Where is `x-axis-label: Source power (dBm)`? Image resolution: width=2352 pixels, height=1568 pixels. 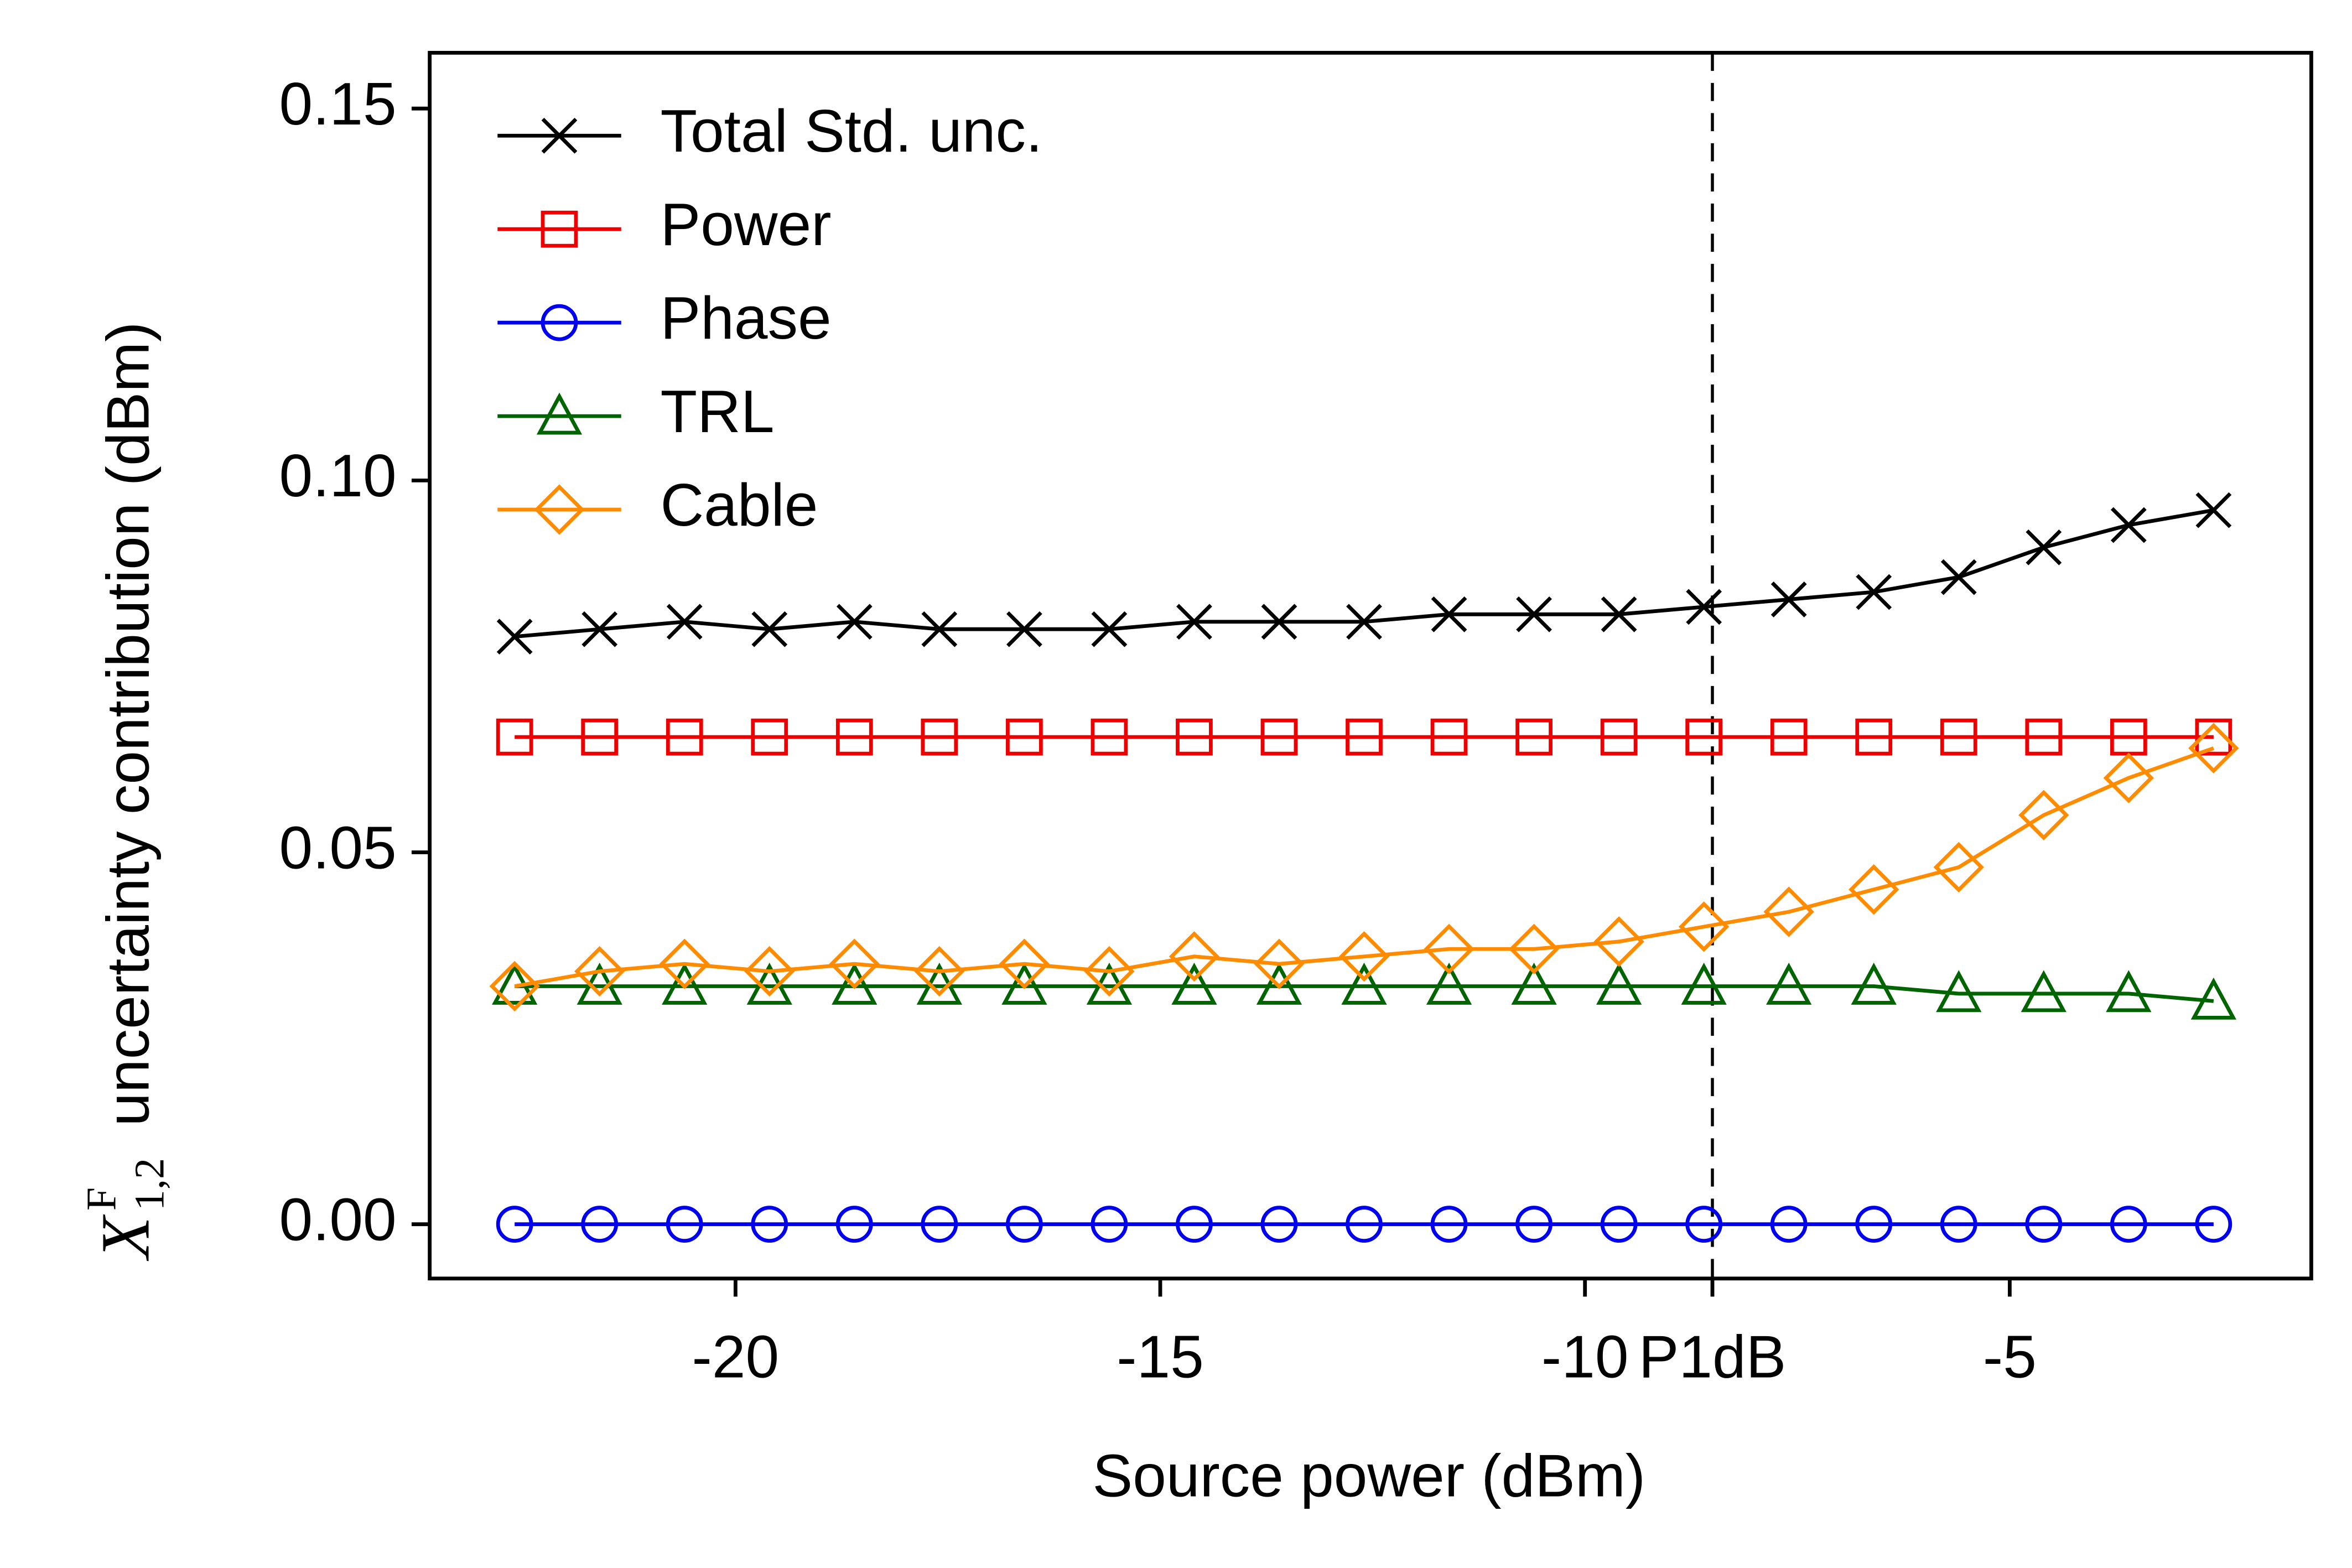 x-axis-label: Source power (dBm) is located at coordinates (1370, 1476).